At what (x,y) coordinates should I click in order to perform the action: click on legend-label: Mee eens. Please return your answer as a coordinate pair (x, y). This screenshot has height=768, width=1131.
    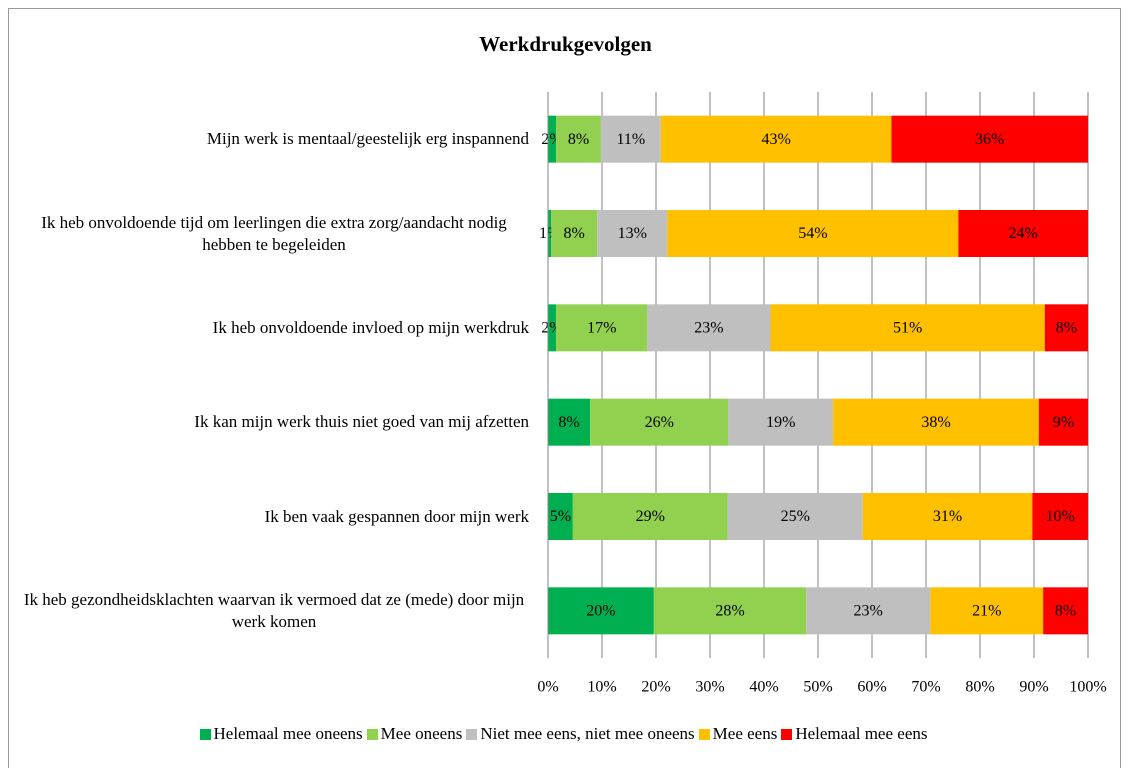
    Looking at the image, I should click on (745, 733).